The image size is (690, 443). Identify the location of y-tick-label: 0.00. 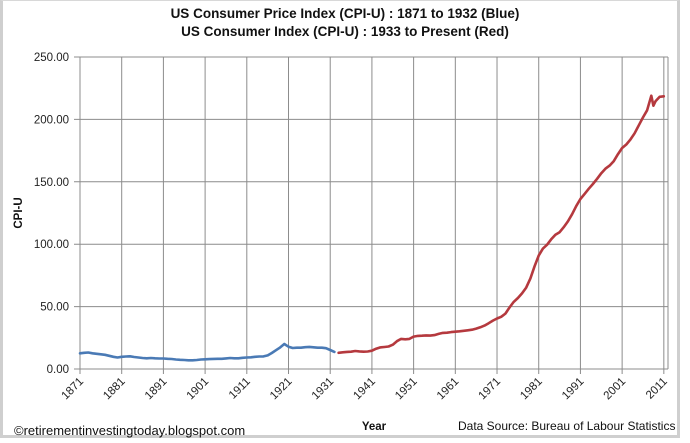
(58, 370).